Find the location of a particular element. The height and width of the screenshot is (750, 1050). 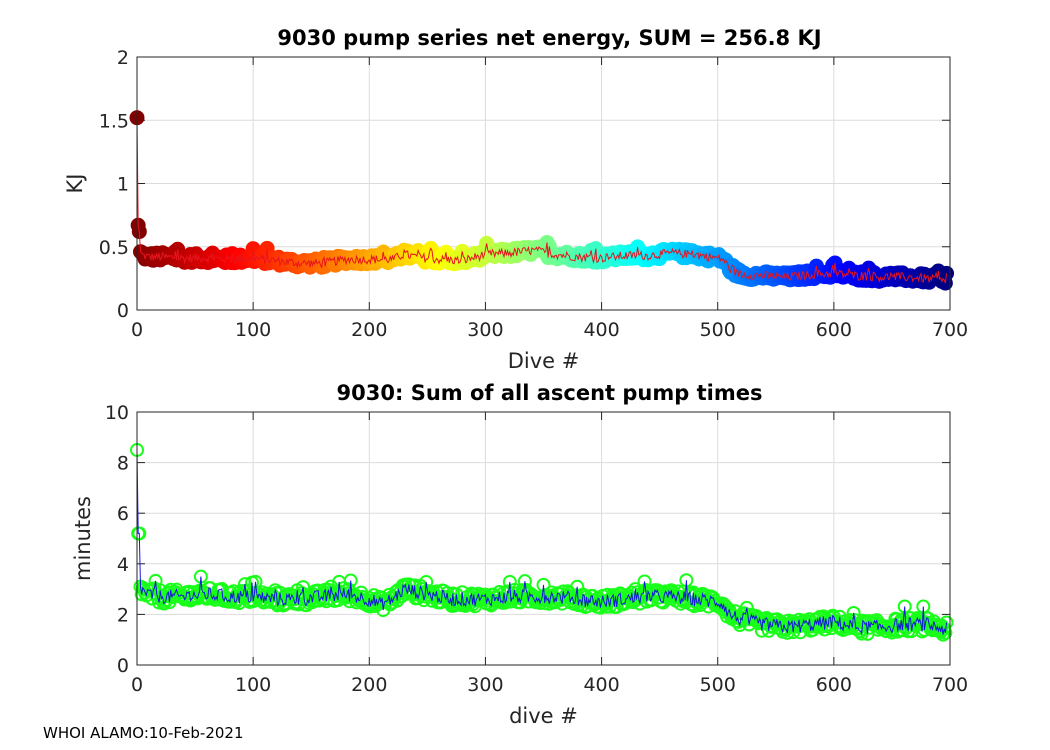

y-tick-label: 4 is located at coordinates (123, 565).